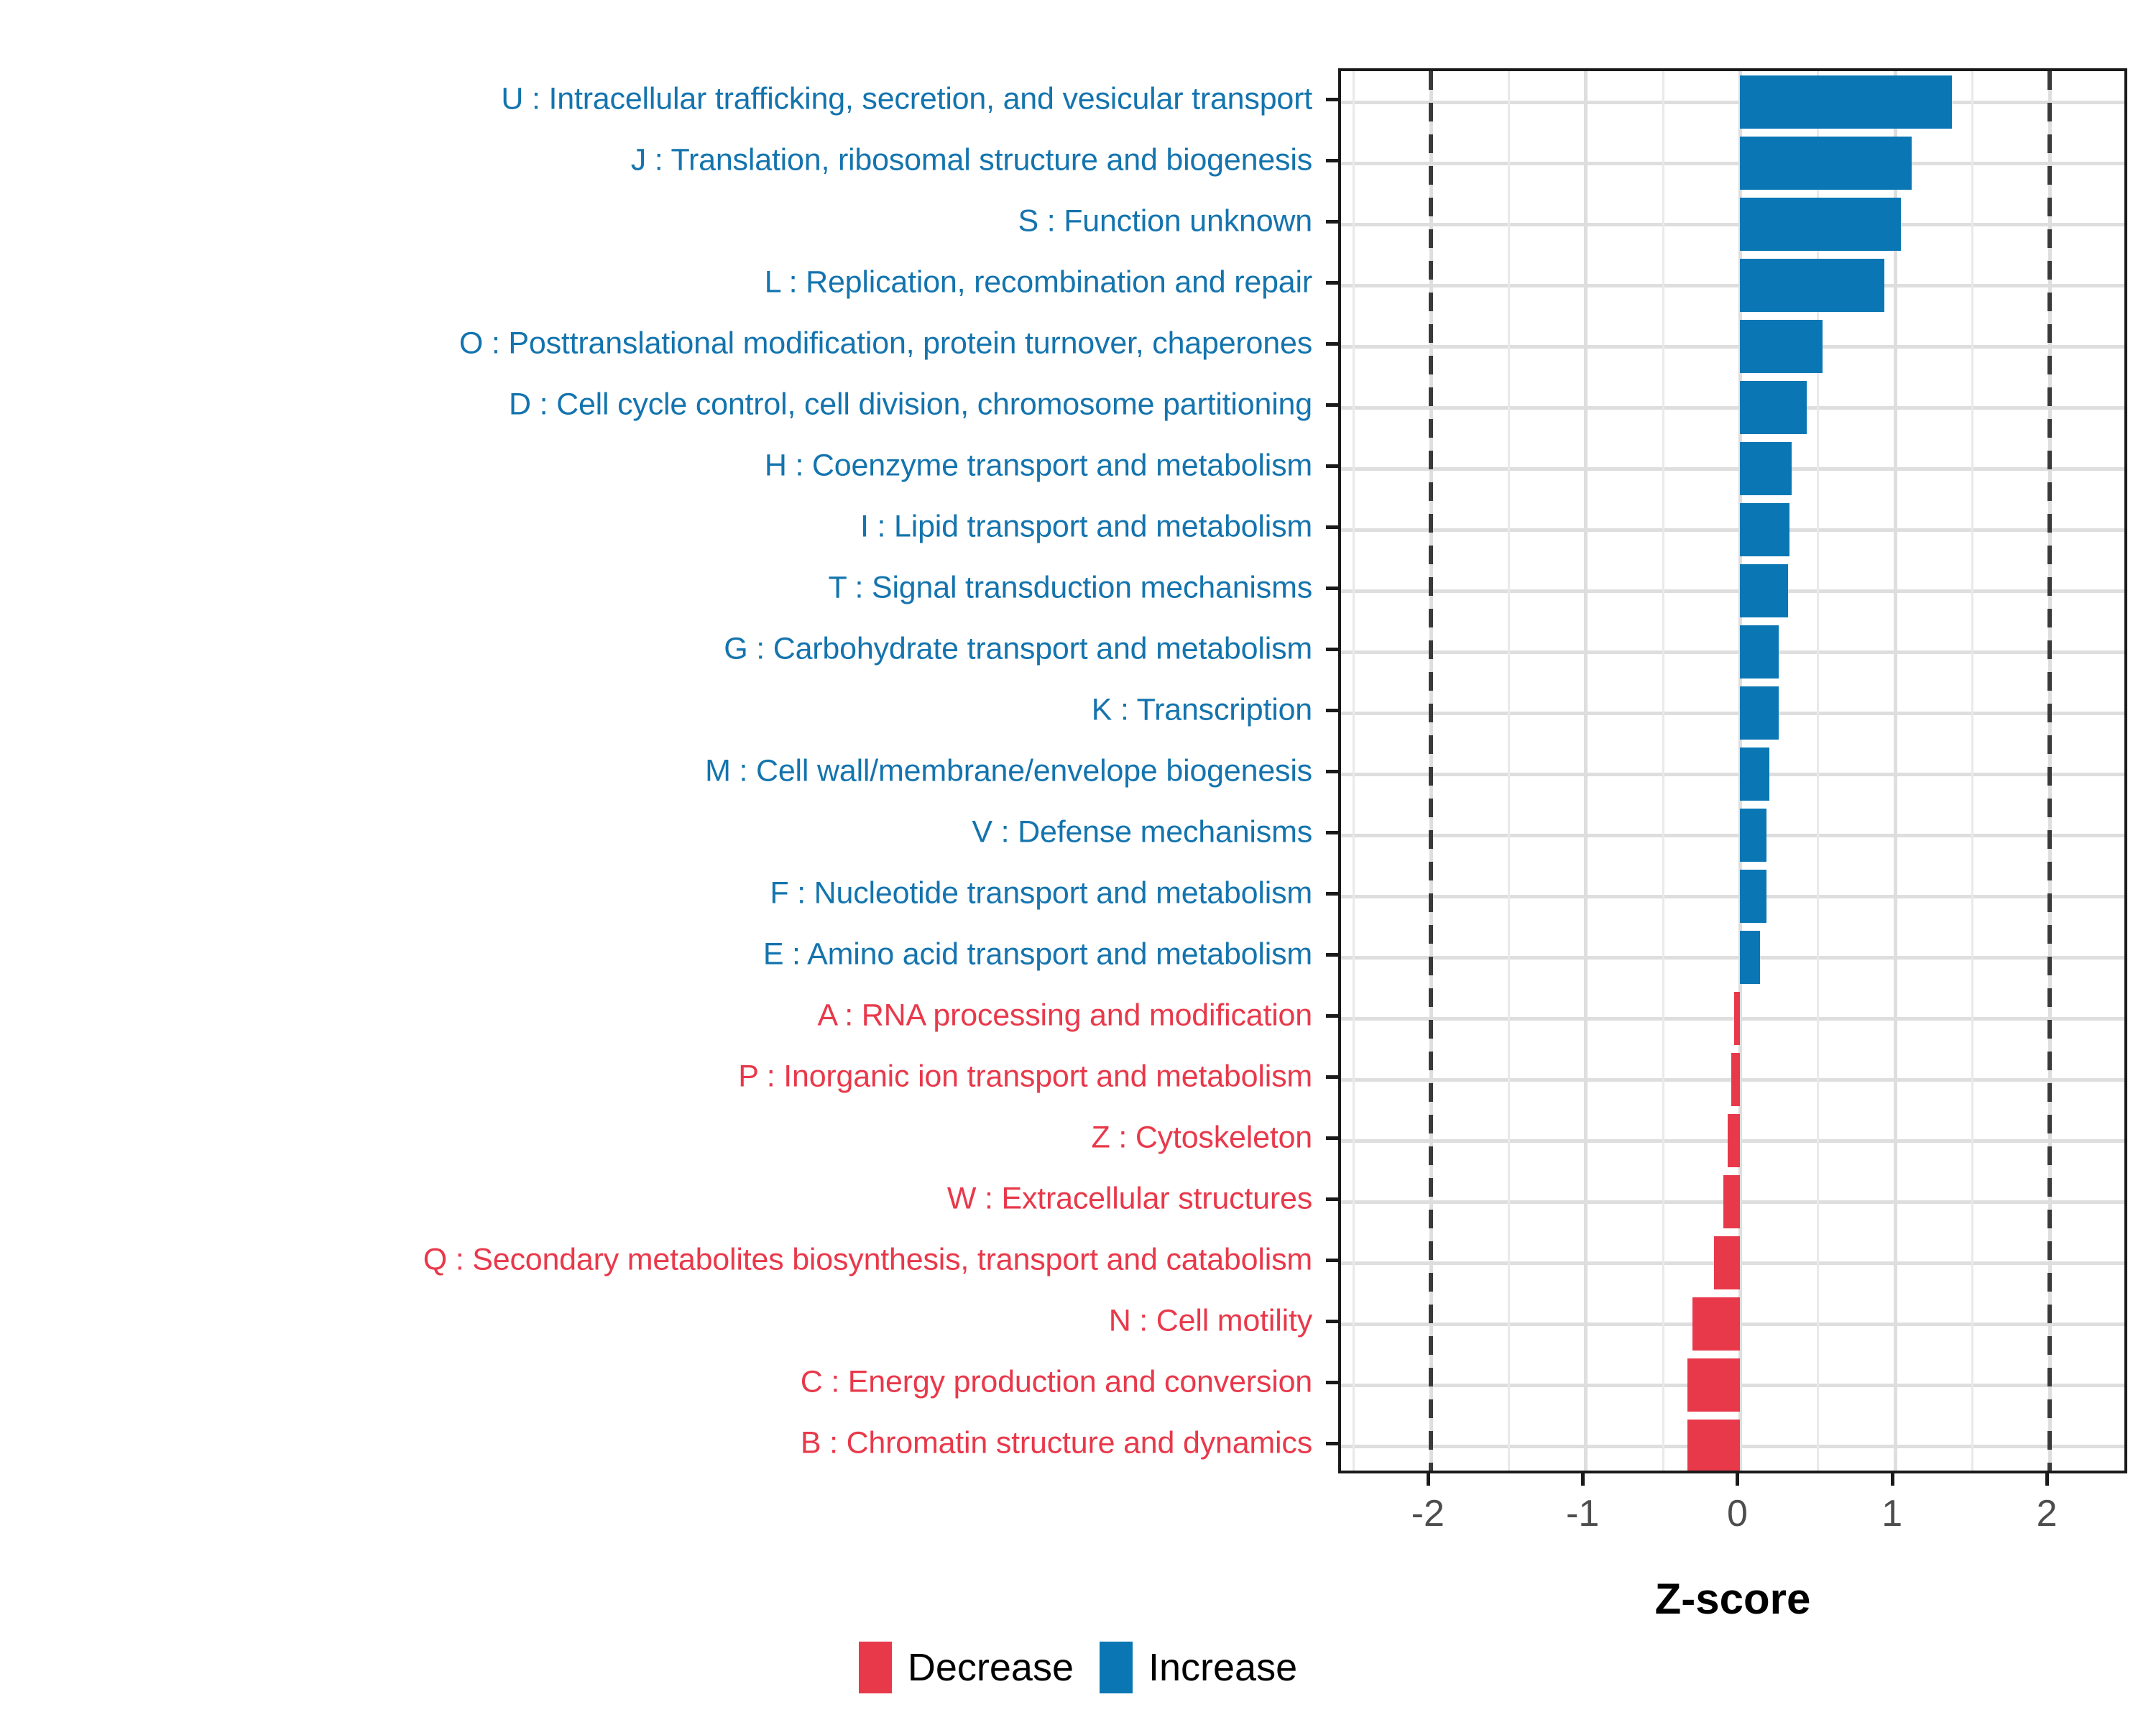 This screenshot has width=2156, height=1725. Describe the element at coordinates (1041, 892) in the screenshot. I see `y-axis-label: F : Nucleotide transport and metabolism` at that location.